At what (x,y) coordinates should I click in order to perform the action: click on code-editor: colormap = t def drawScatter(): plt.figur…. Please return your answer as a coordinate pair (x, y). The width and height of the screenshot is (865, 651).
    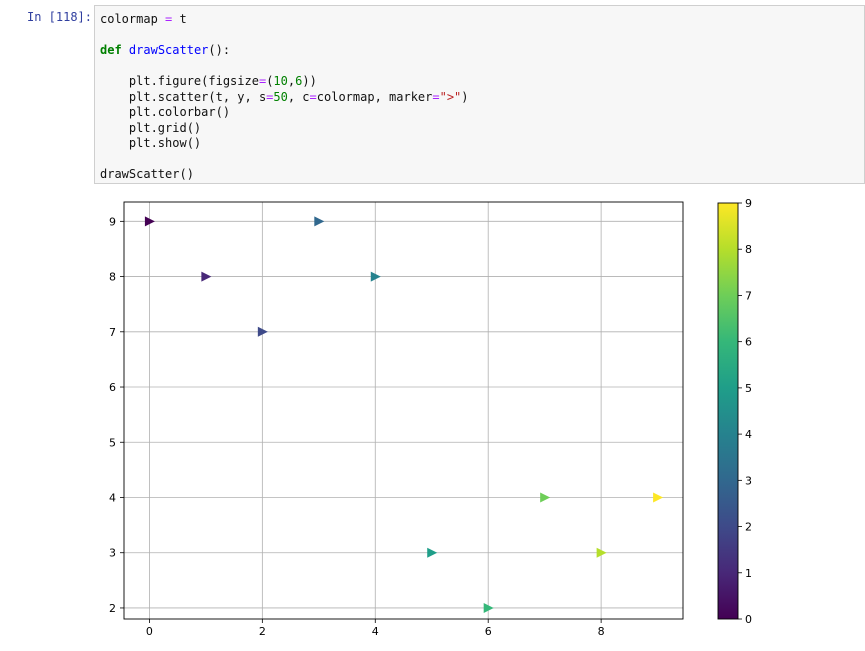
    Looking at the image, I should click on (284, 97).